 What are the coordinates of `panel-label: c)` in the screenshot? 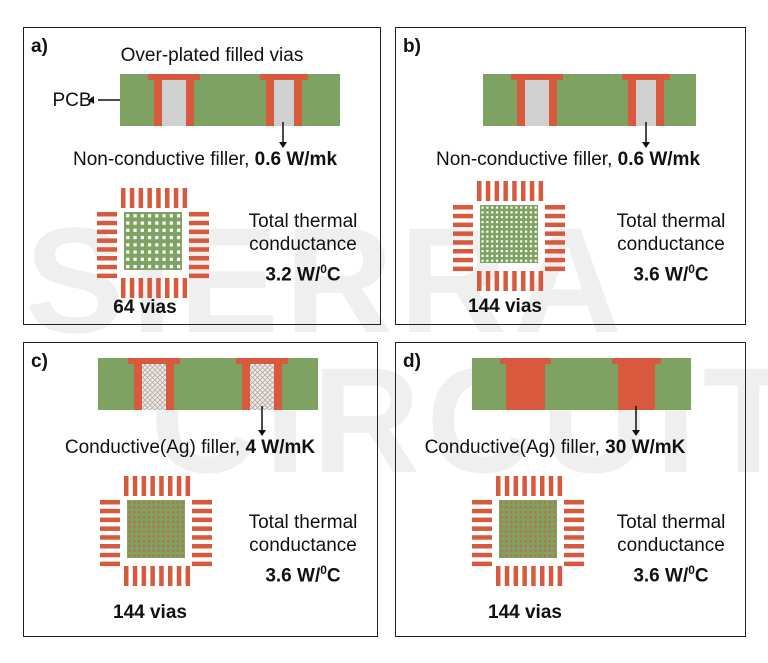 It's located at (39, 361).